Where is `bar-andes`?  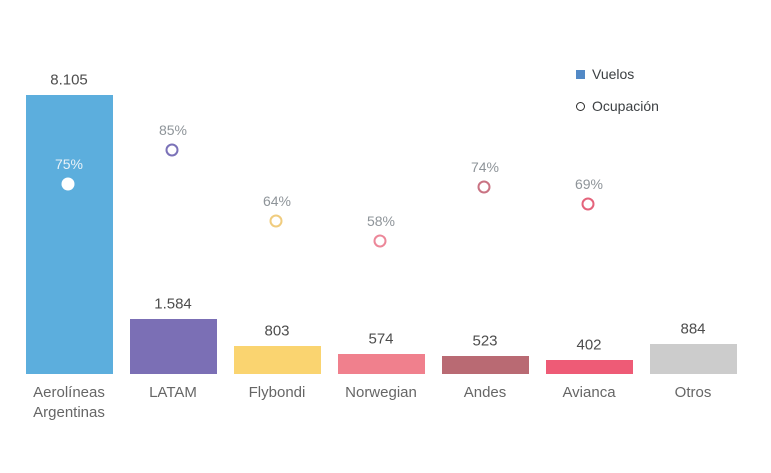 bar-andes is located at coordinates (485, 365).